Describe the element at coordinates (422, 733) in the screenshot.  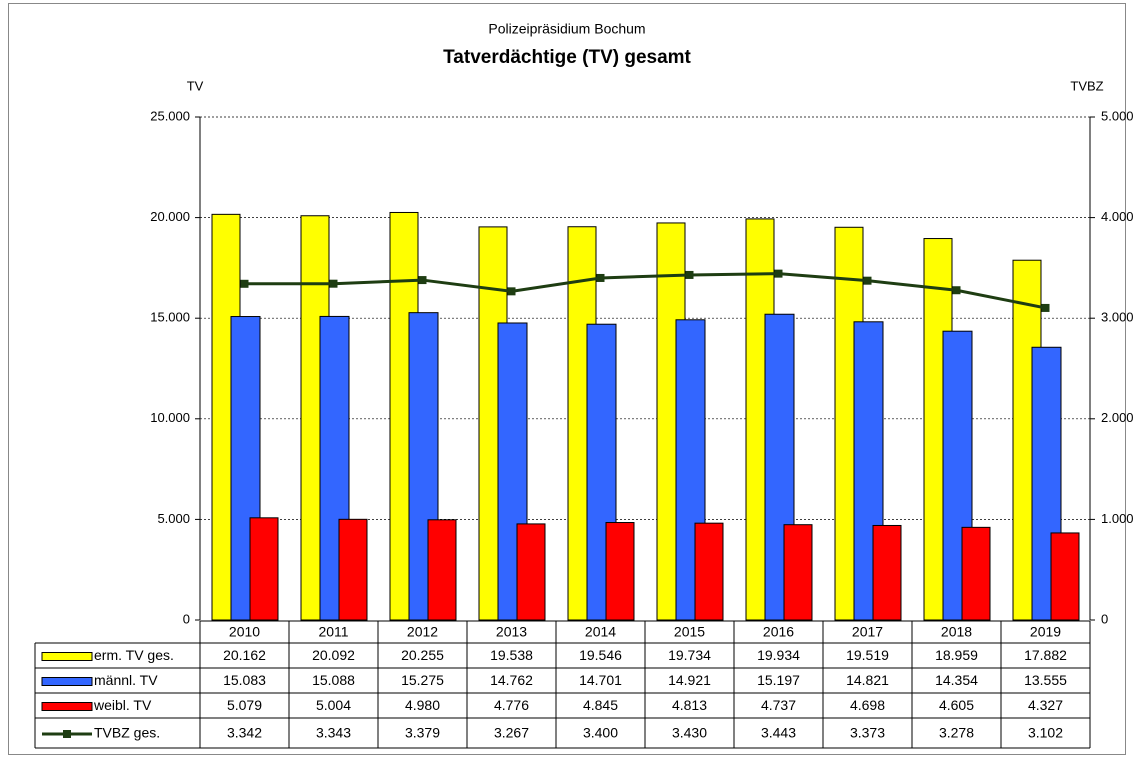
I see `table-value: 3.379` at that location.